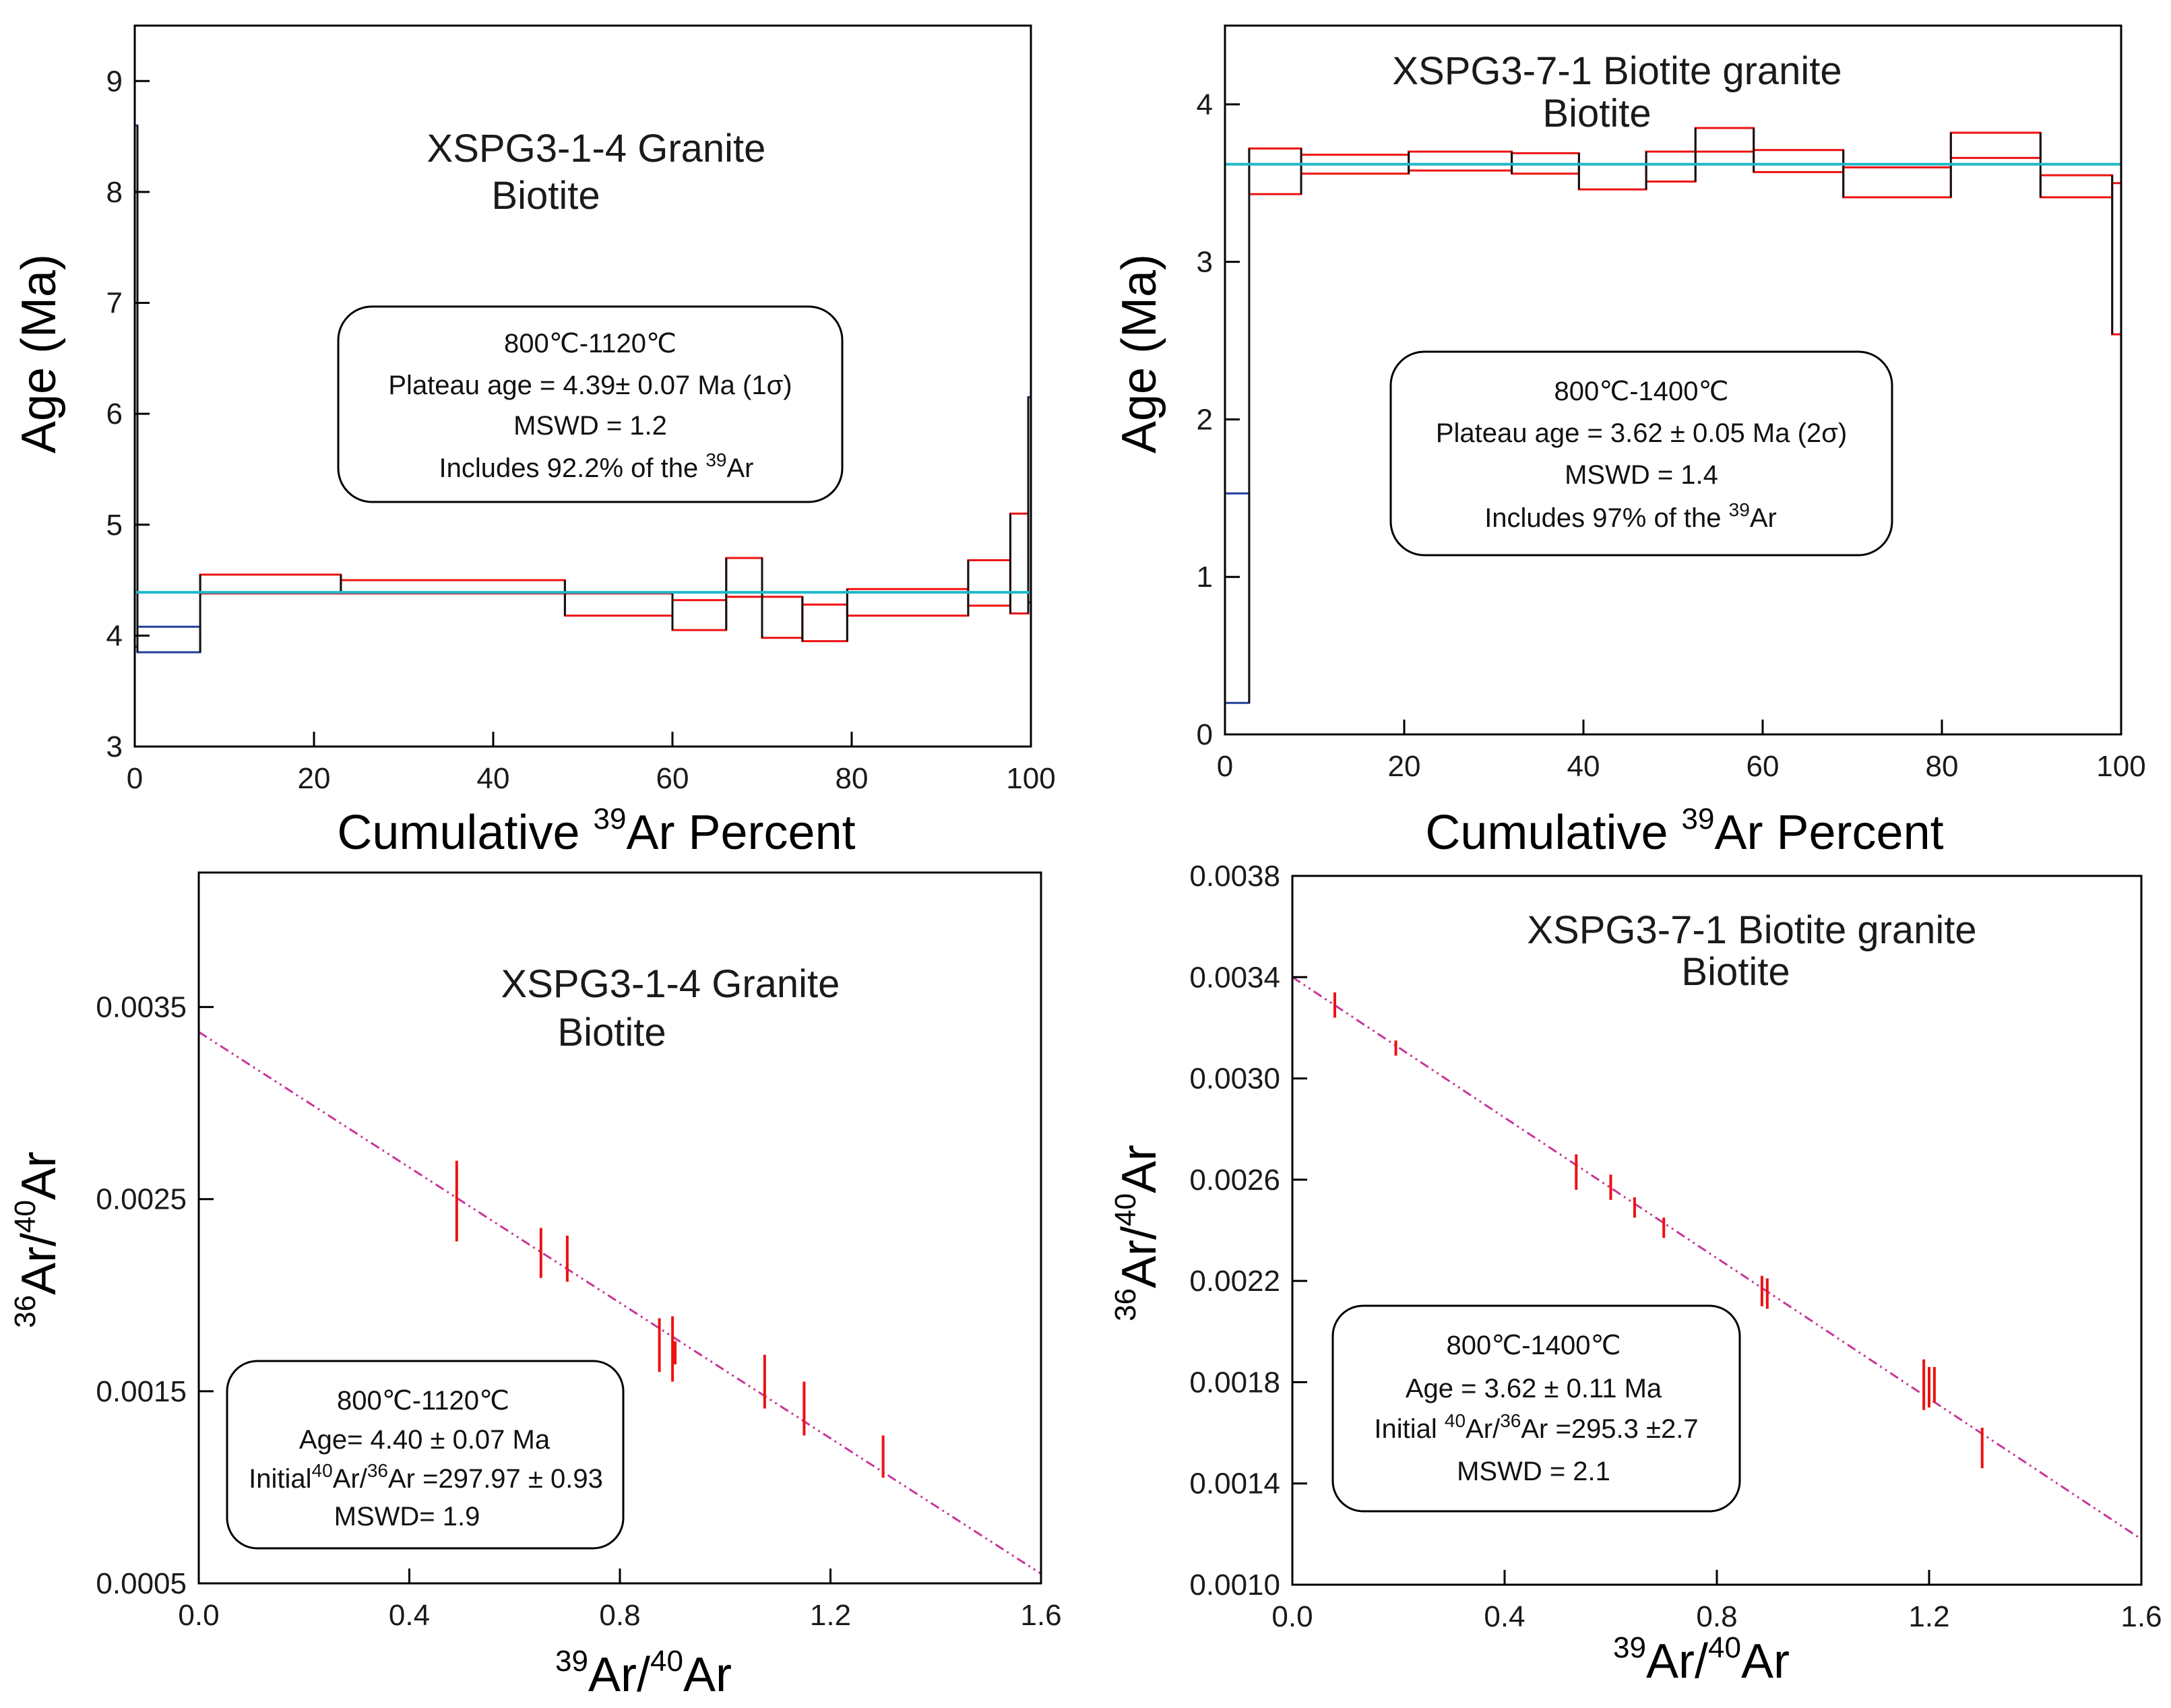 The height and width of the screenshot is (1708, 2171). What do you see at coordinates (1205, 577) in the screenshot?
I see `chart2-ytick-label: 1` at bounding box center [1205, 577].